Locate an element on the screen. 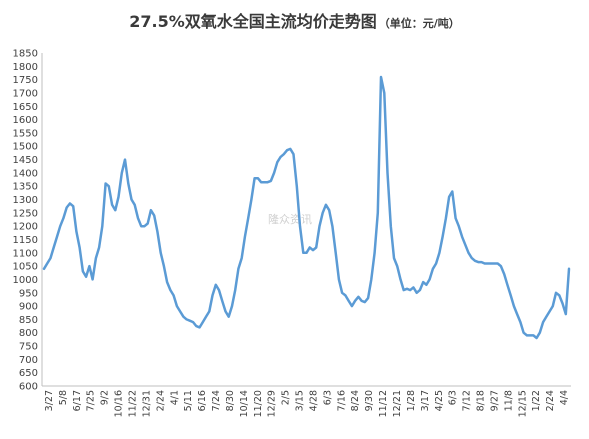 This screenshot has height=439, width=589. x-tick-label: 11/12 is located at coordinates (383, 403).